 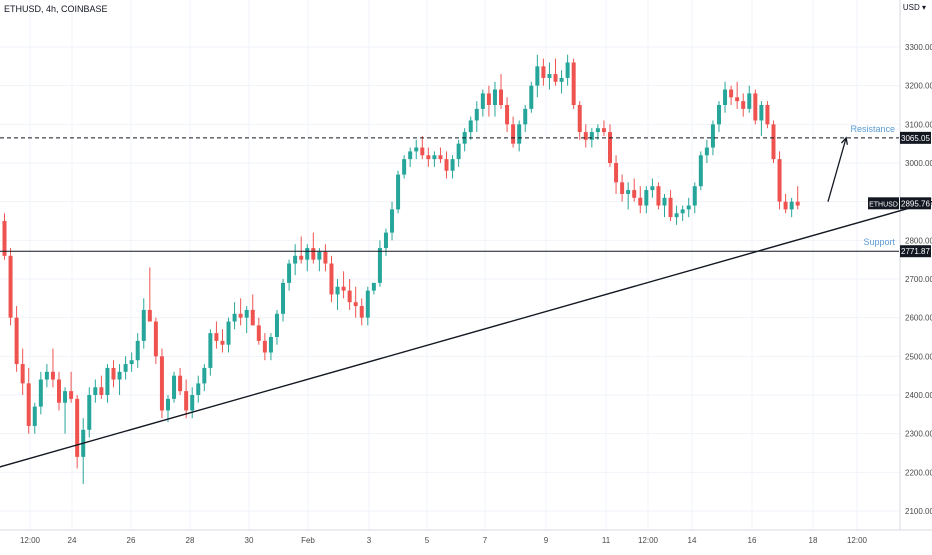 I want to click on y-tick-label: 2400.00, so click(x=918, y=395).